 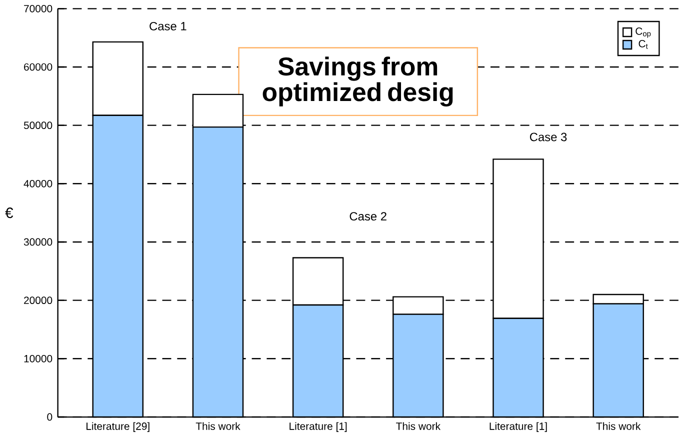 I want to click on y-tick-label: 60000, so click(x=38, y=67).